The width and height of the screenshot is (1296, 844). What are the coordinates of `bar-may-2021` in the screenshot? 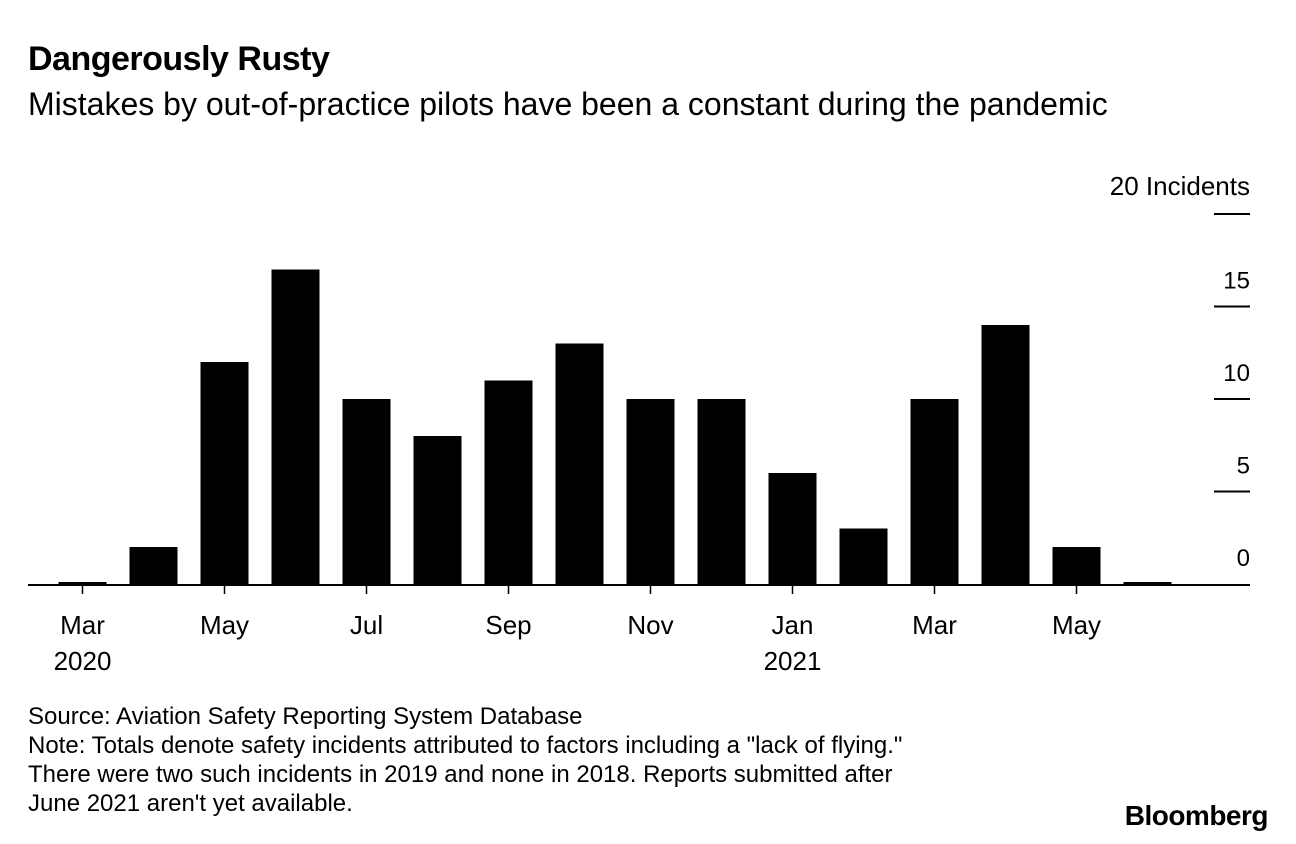 It's located at (1076, 565).